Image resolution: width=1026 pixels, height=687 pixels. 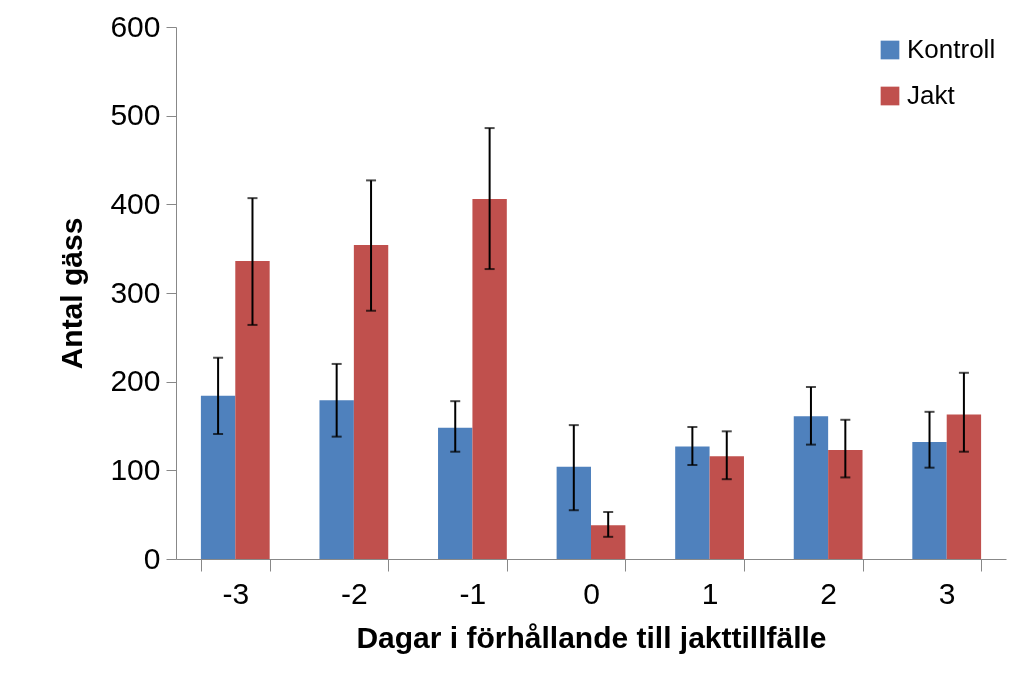 What do you see at coordinates (931, 95) in the screenshot?
I see `legend-label: Jakt` at bounding box center [931, 95].